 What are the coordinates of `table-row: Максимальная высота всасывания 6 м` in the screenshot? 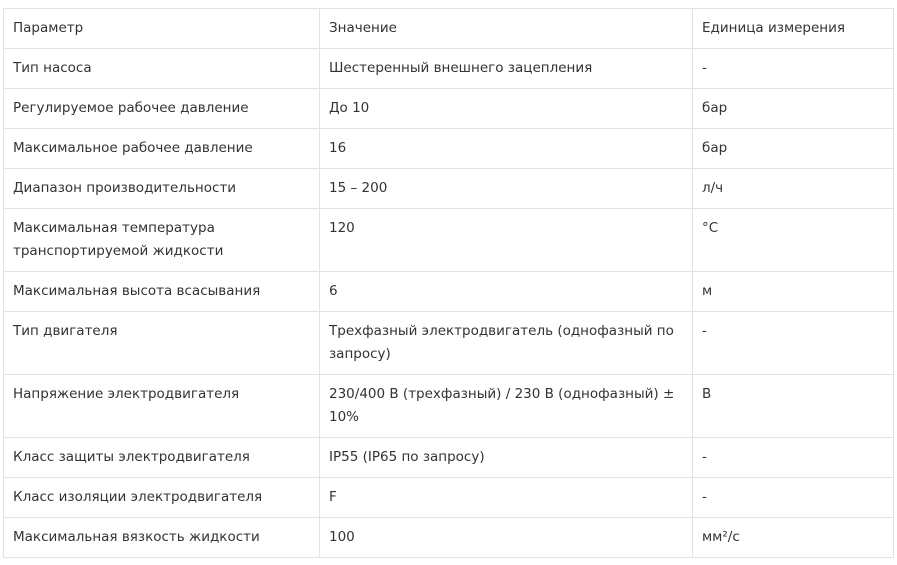 It's located at (448, 291).